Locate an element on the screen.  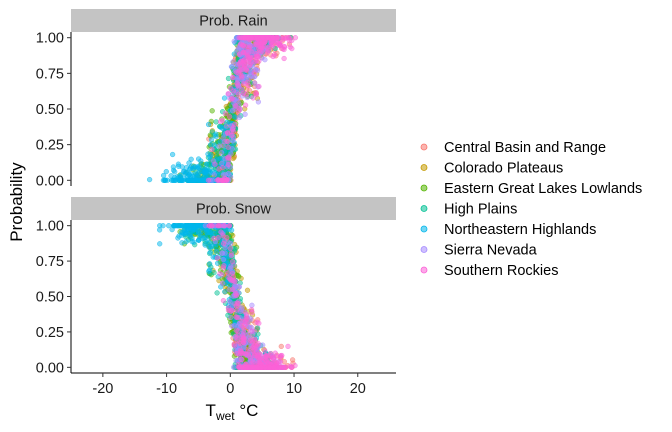
rain-panel-points is located at coordinates (222, 109).